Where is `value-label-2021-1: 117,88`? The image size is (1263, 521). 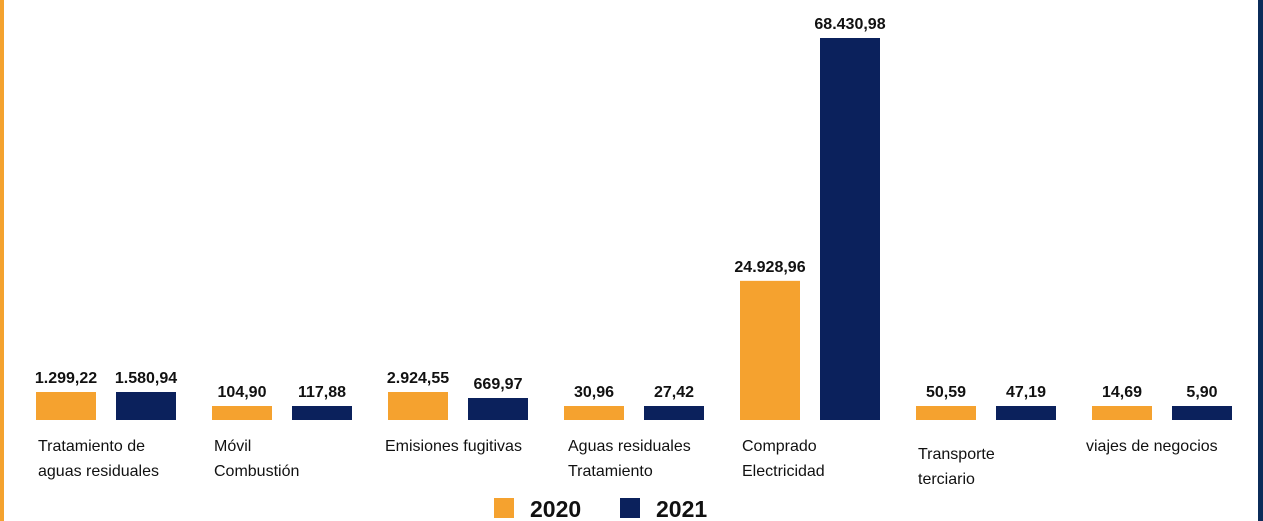 value-label-2021-1: 117,88 is located at coordinates (322, 392).